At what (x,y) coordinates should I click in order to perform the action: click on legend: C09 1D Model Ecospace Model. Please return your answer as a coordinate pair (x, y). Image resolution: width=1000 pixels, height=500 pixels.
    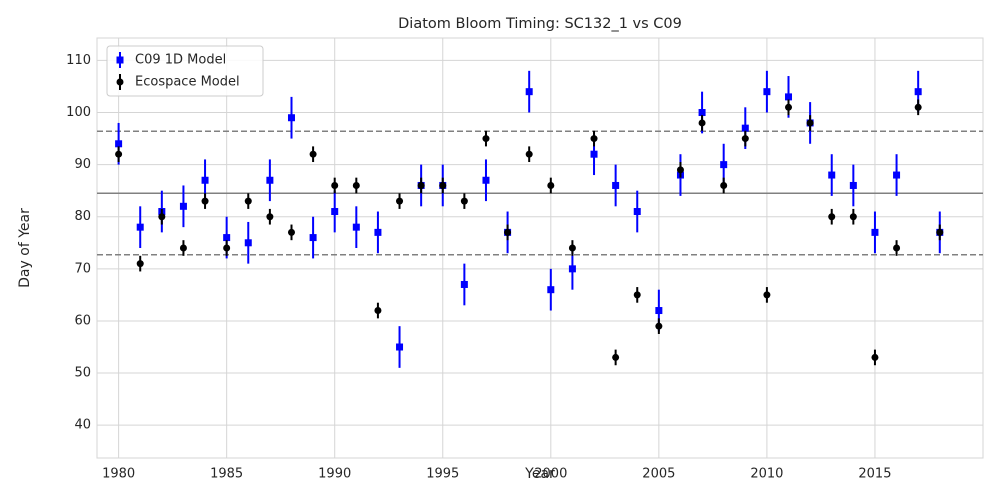
    Looking at the image, I should click on (185, 71).